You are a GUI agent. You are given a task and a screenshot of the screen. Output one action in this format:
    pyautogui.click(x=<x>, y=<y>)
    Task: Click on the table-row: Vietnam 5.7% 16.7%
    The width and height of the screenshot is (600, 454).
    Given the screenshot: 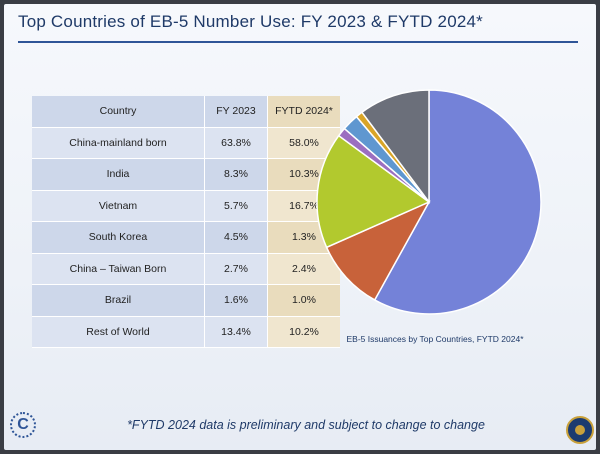 What is the action you would take?
    pyautogui.click(x=186, y=206)
    